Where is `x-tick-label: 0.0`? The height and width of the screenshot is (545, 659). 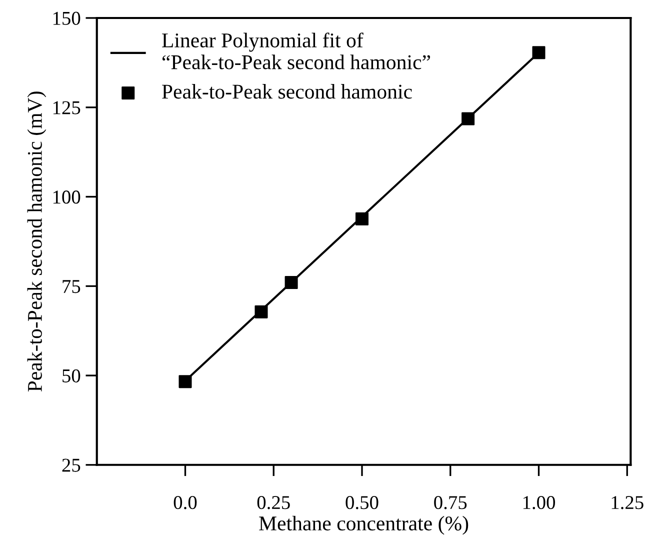 x-tick-label: 0.0 is located at coordinates (185, 503).